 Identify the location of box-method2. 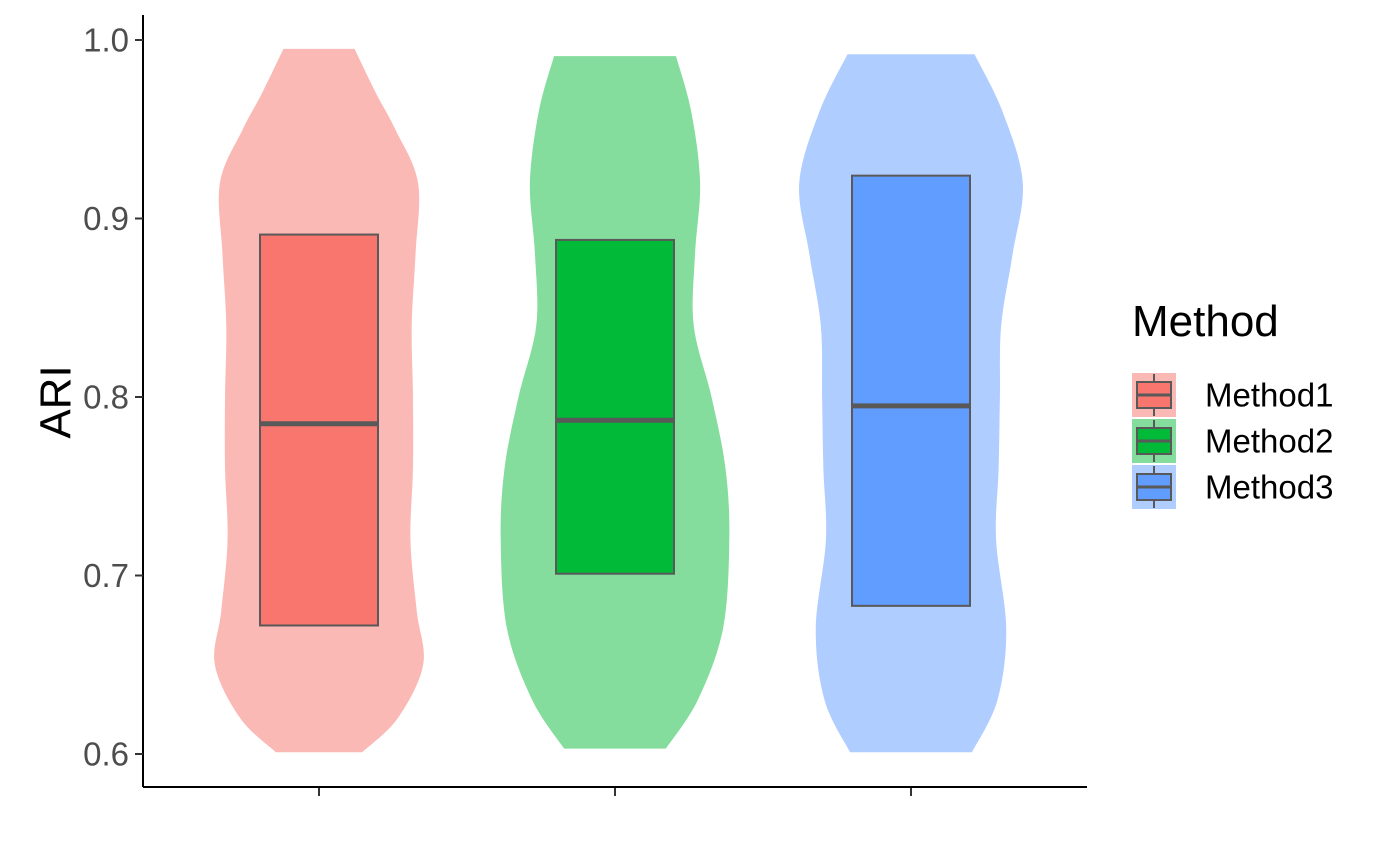
(615, 406).